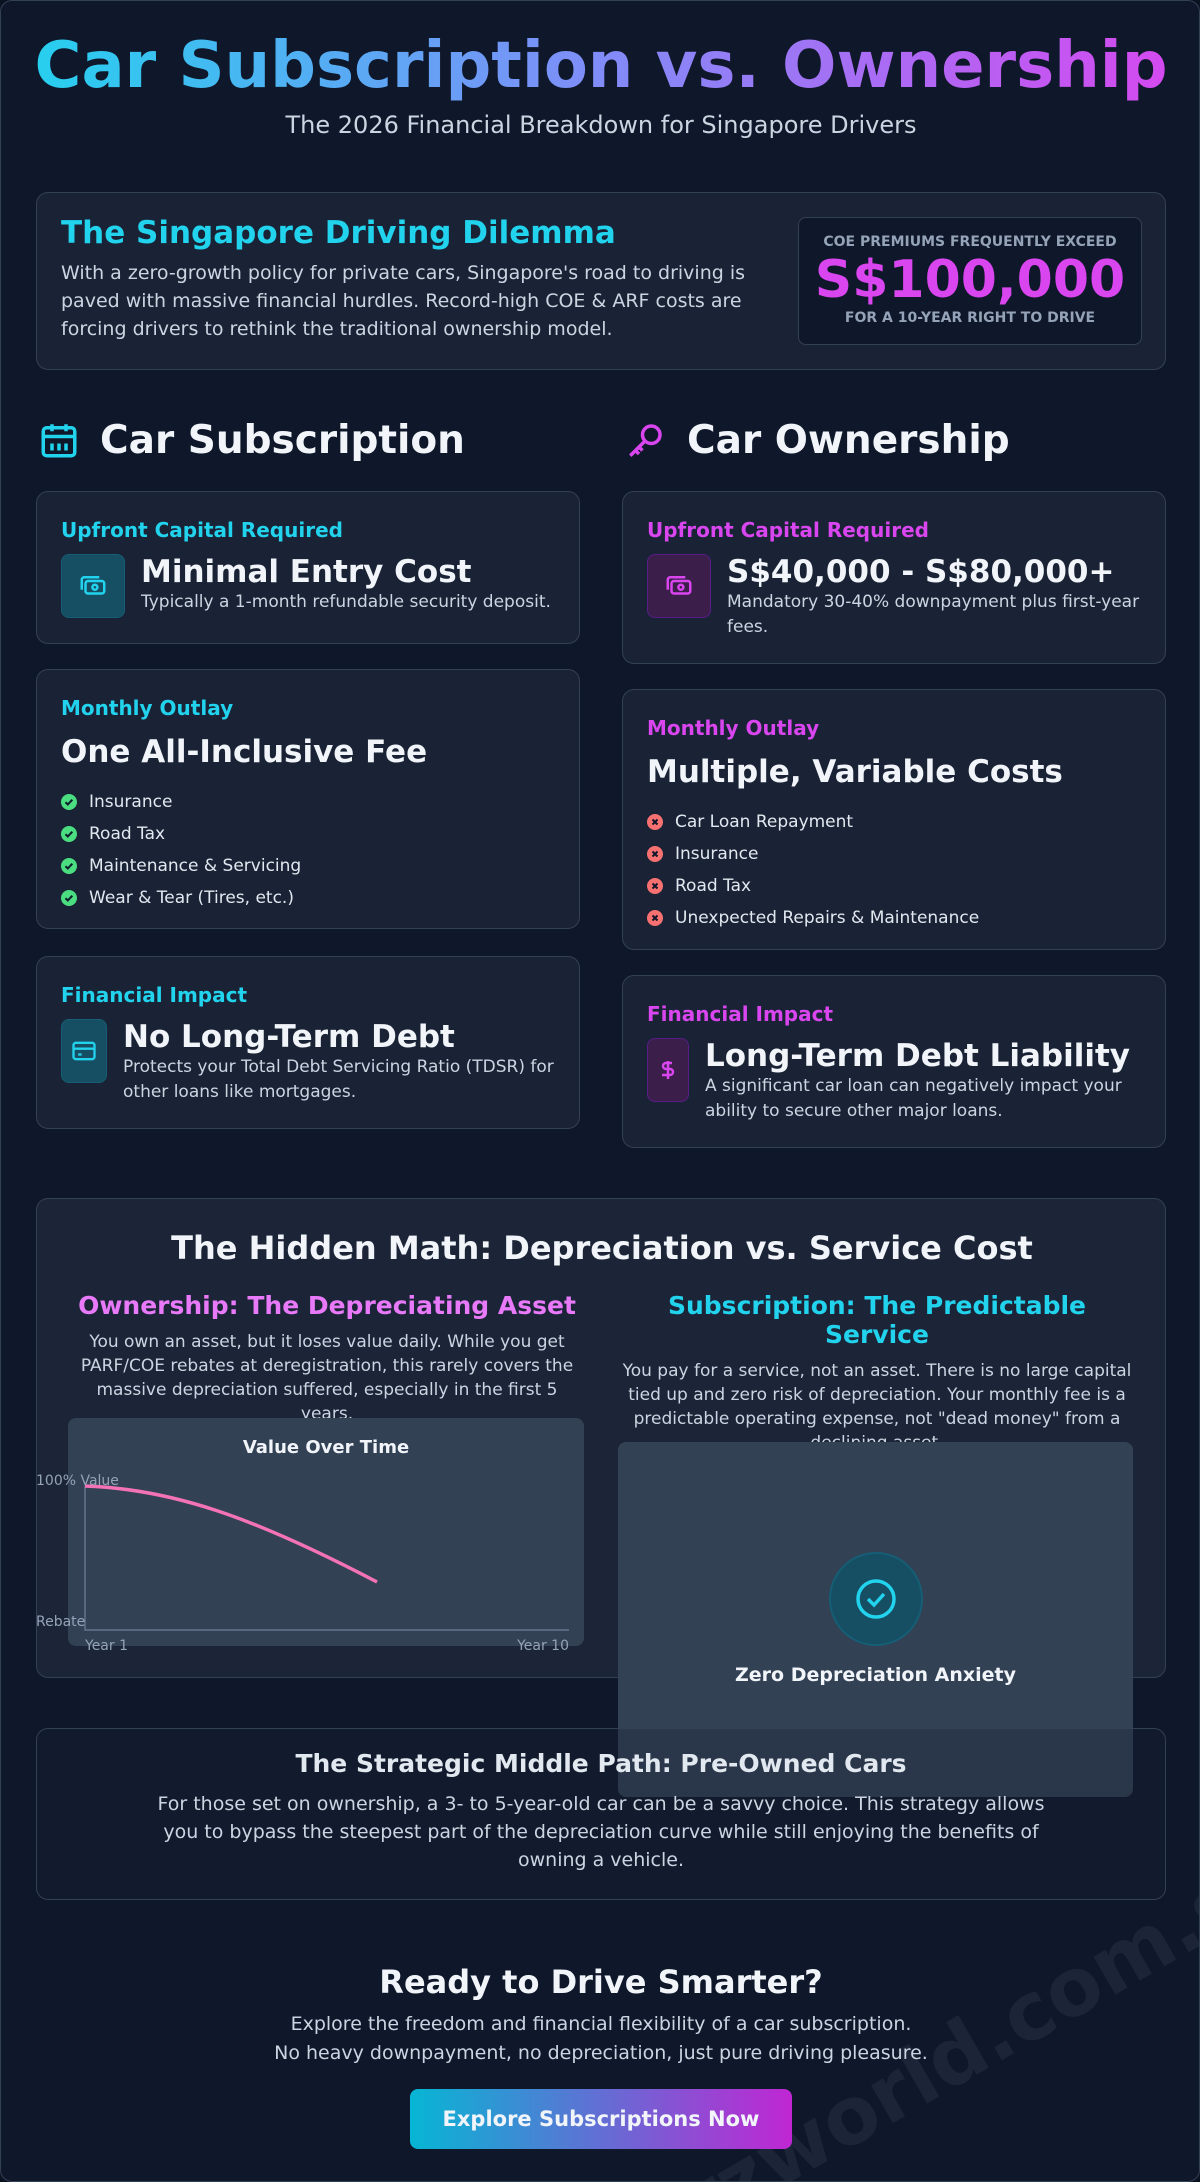  I want to click on column-title: Car Ownership, so click(848, 440).